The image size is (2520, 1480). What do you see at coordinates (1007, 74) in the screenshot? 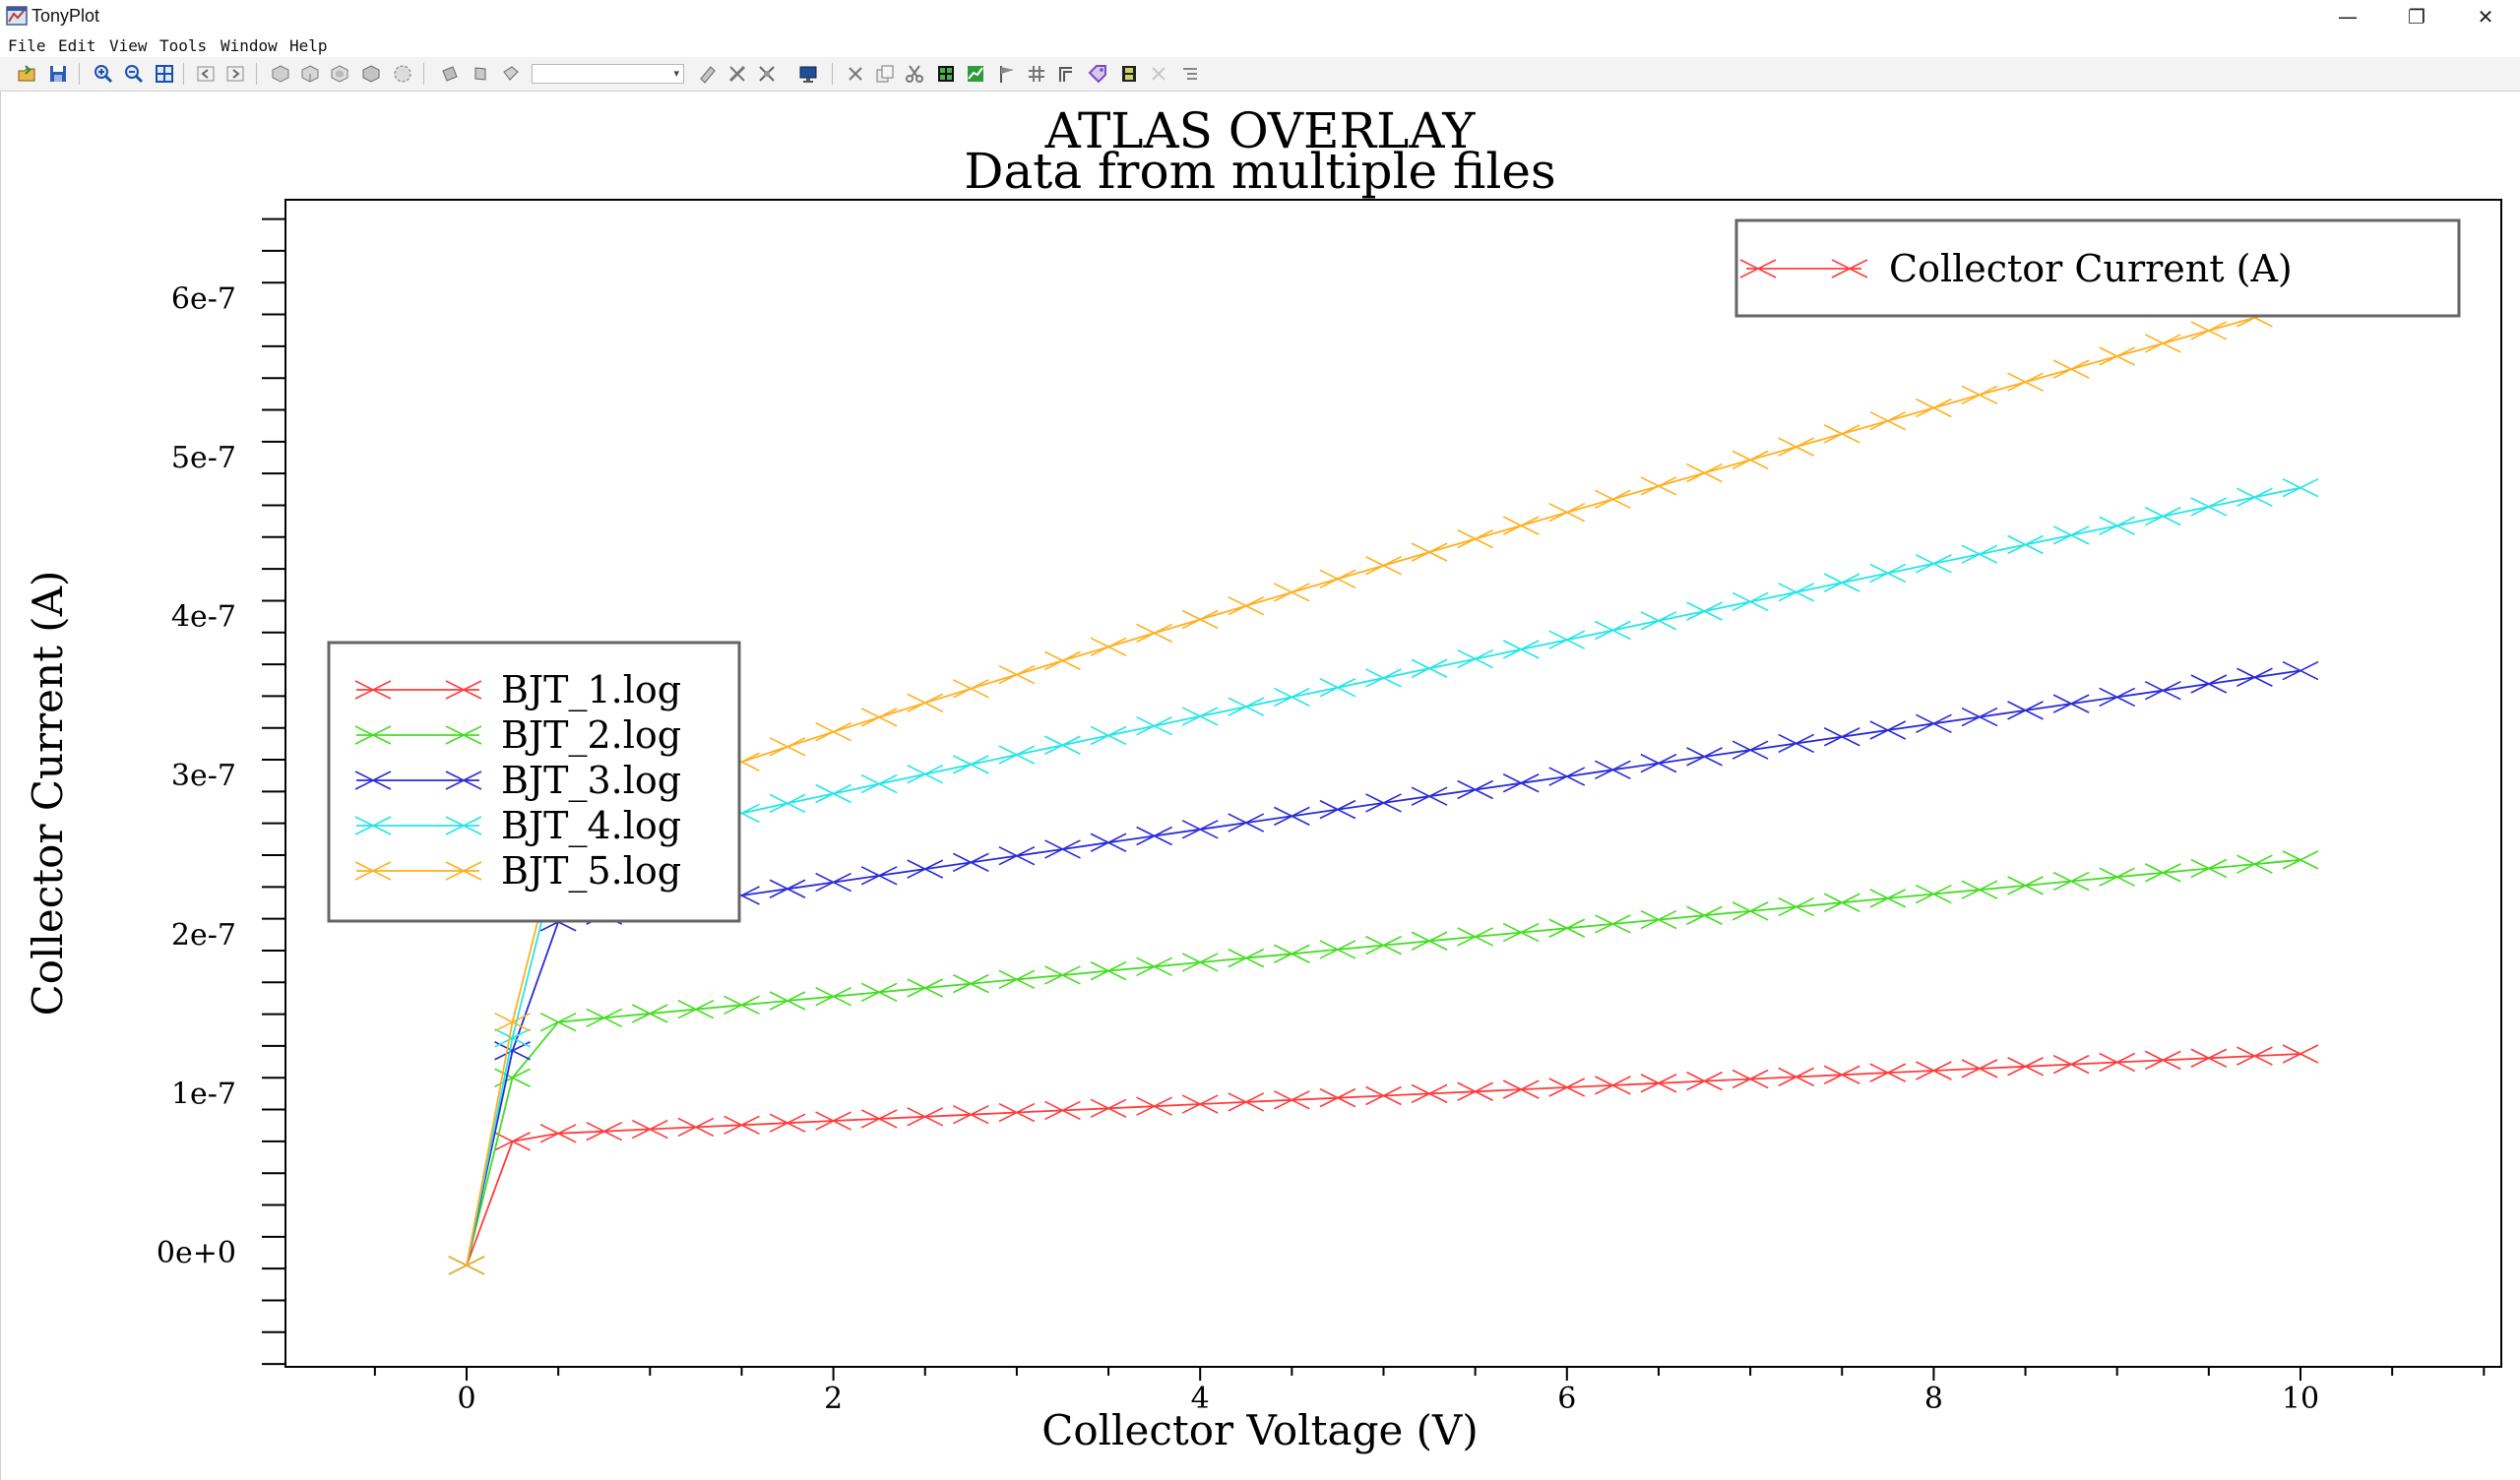
I see `flag-icon` at bounding box center [1007, 74].